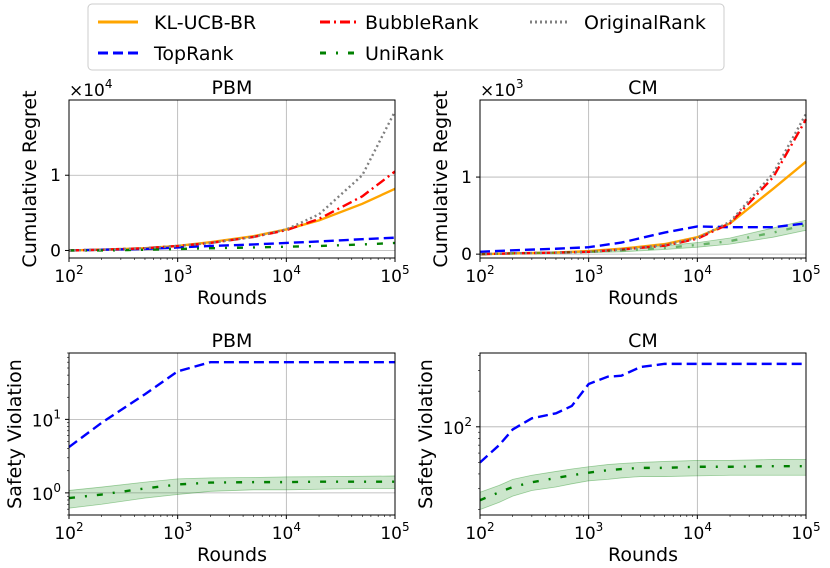  Describe the element at coordinates (643, 208) in the screenshot. I see `series-kl-ucb-br` at that location.